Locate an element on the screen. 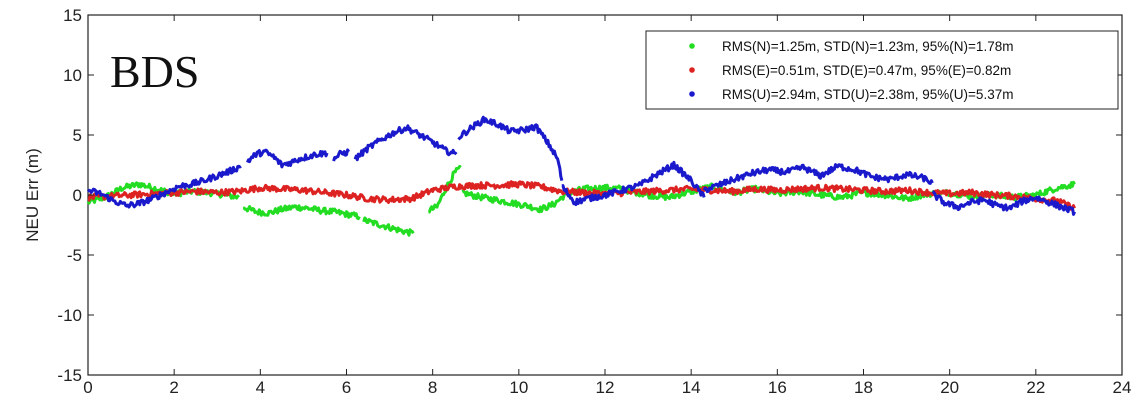  legend-entry-0: RMS(N)=1.25m, STD(N)=1.23m, 95%(N)=1.78m is located at coordinates (867, 46).